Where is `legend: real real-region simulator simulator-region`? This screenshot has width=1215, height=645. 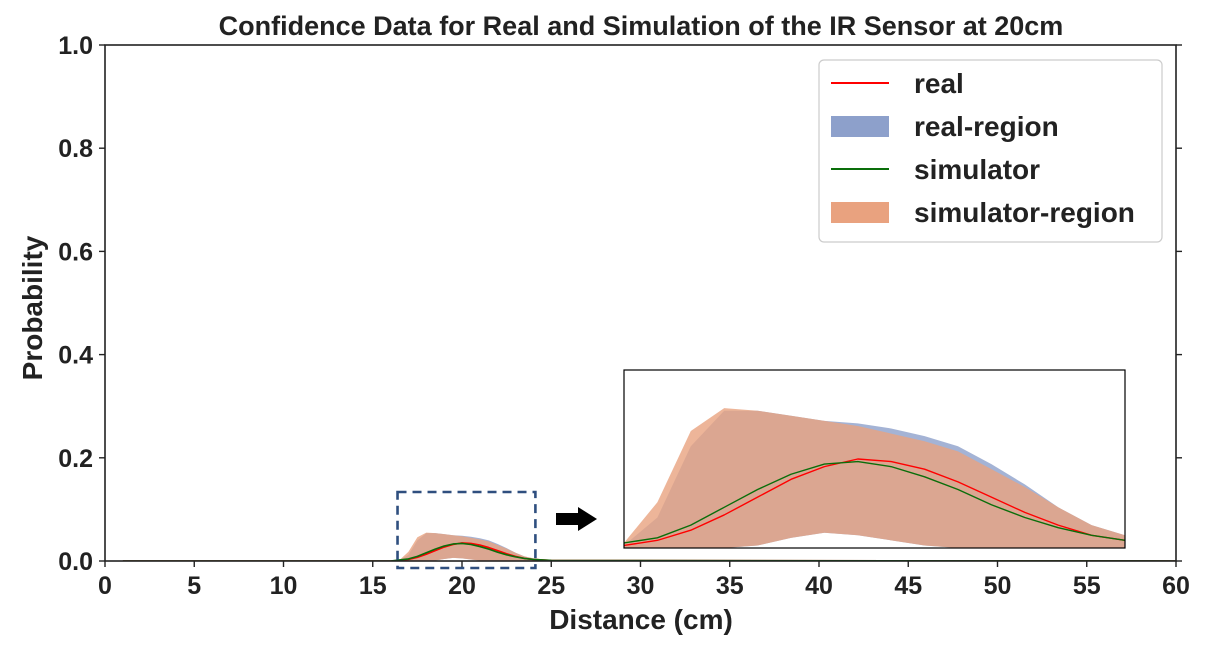
legend: real real-region simulator simulator-region is located at coordinates (990, 151).